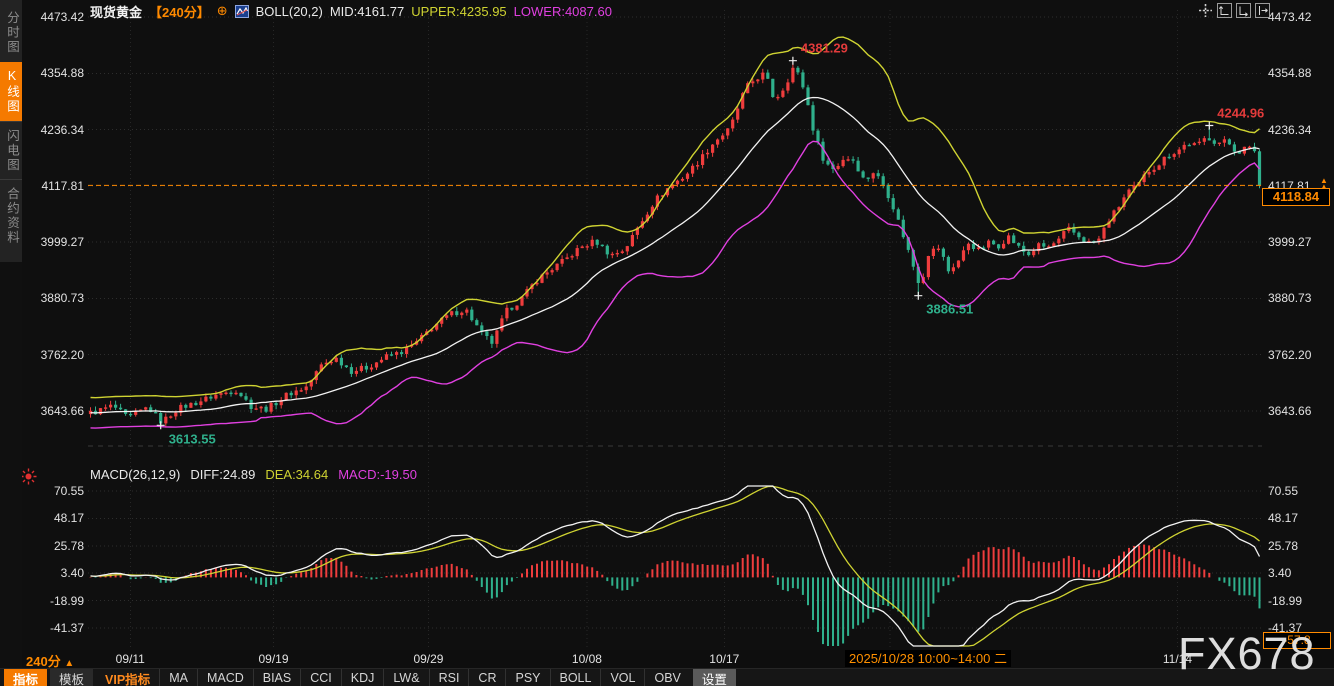 This screenshot has width=1334, height=686. I want to click on last-price-box: 4118.84, so click(1296, 197).